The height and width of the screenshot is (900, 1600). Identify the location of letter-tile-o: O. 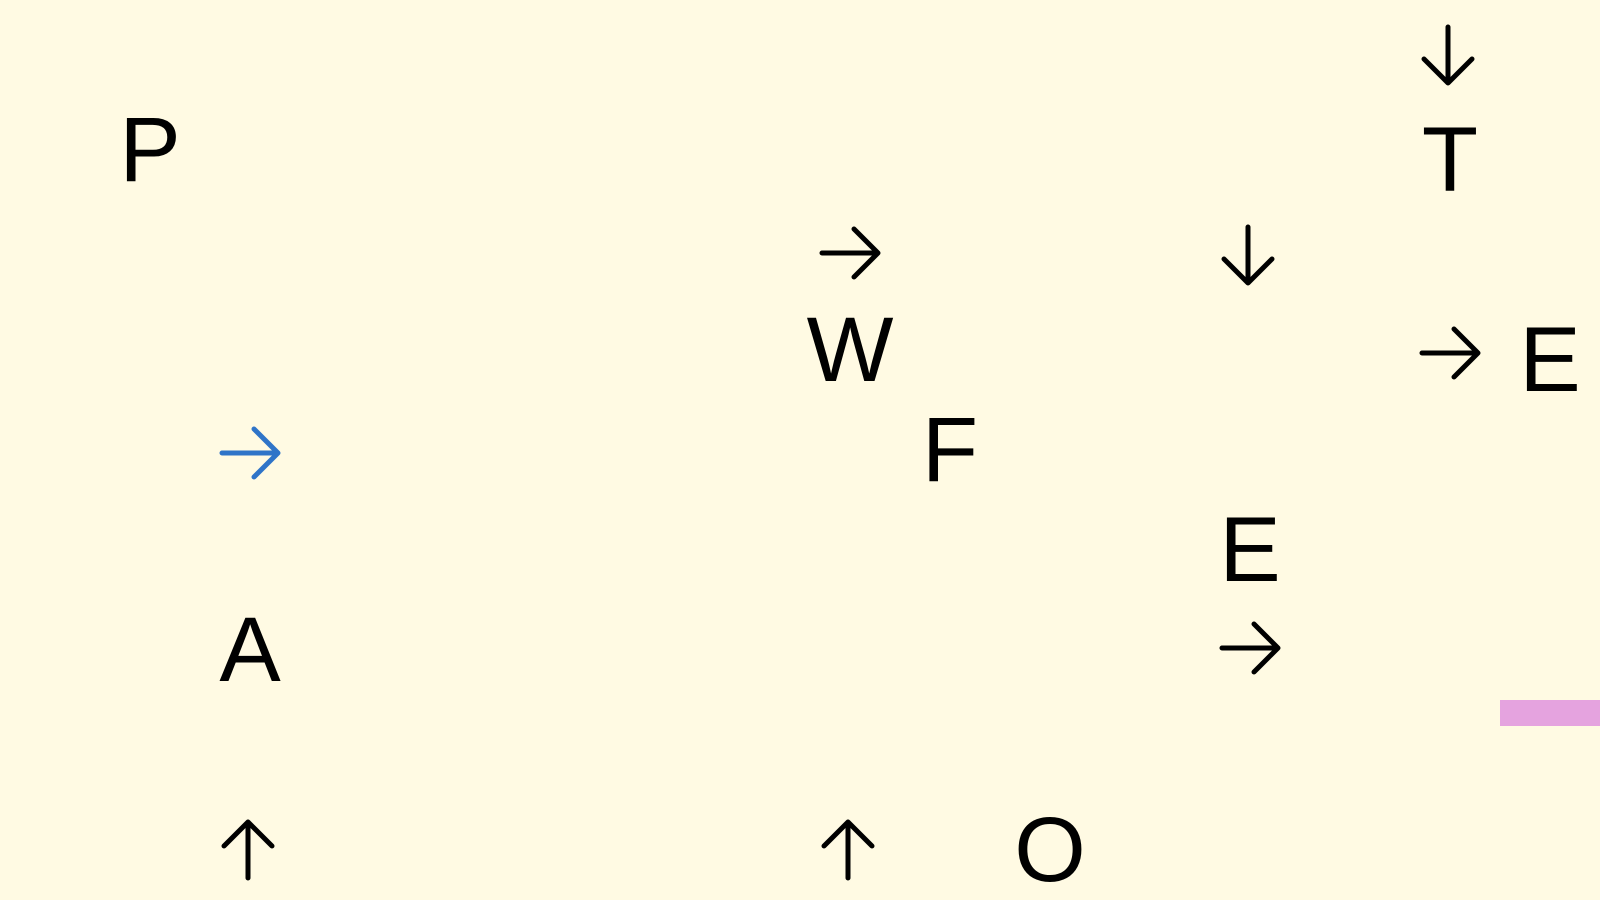
(1050, 850).